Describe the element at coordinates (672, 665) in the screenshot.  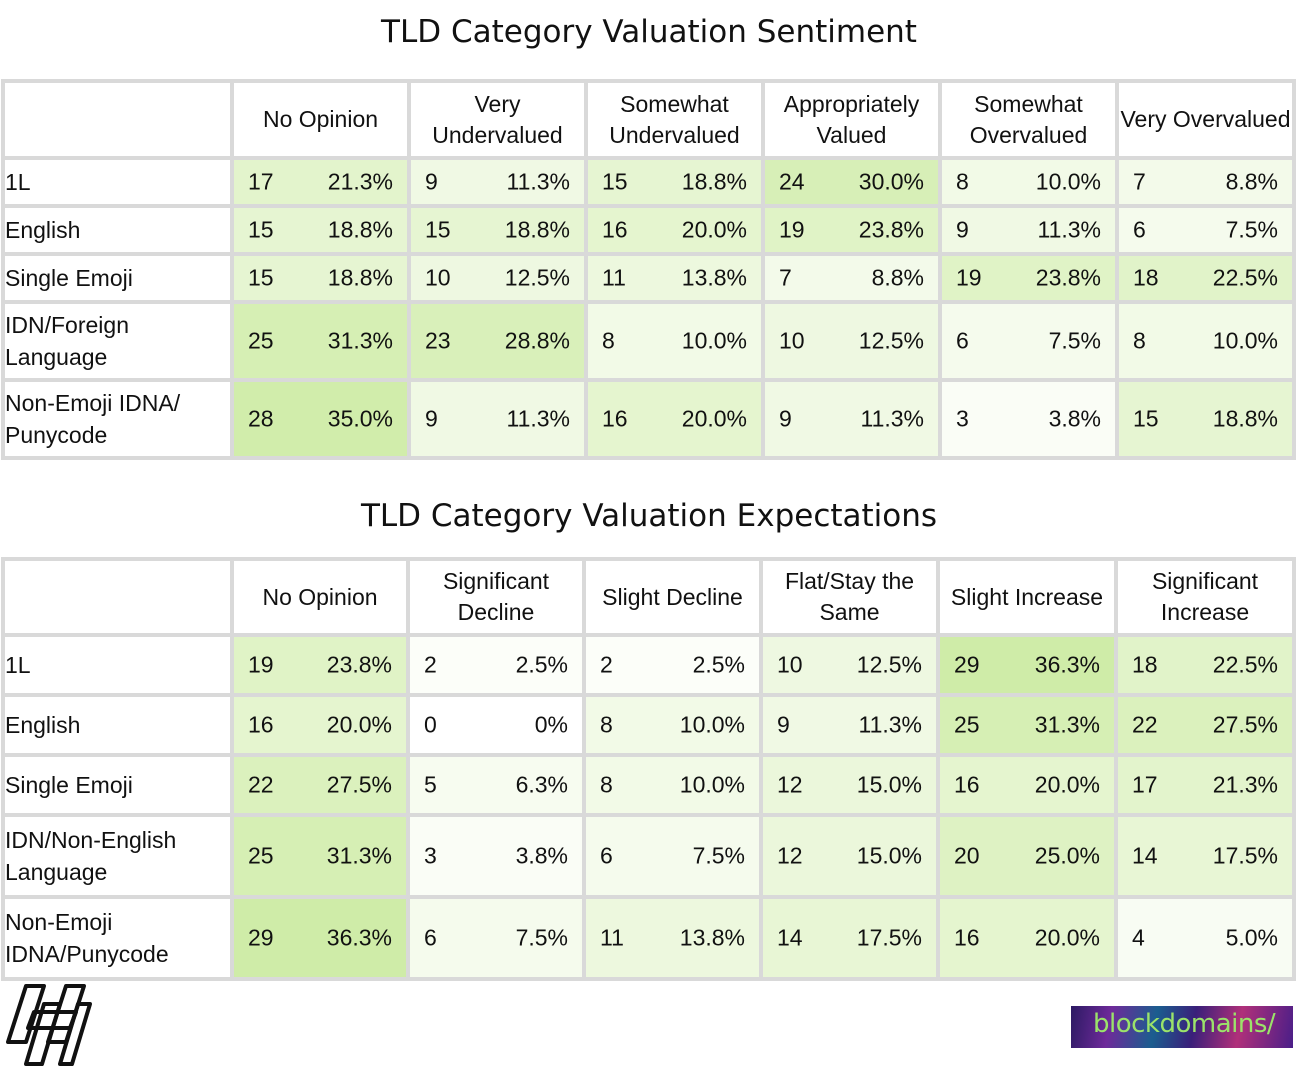
I see `data-cell: 2 2.5%` at that location.